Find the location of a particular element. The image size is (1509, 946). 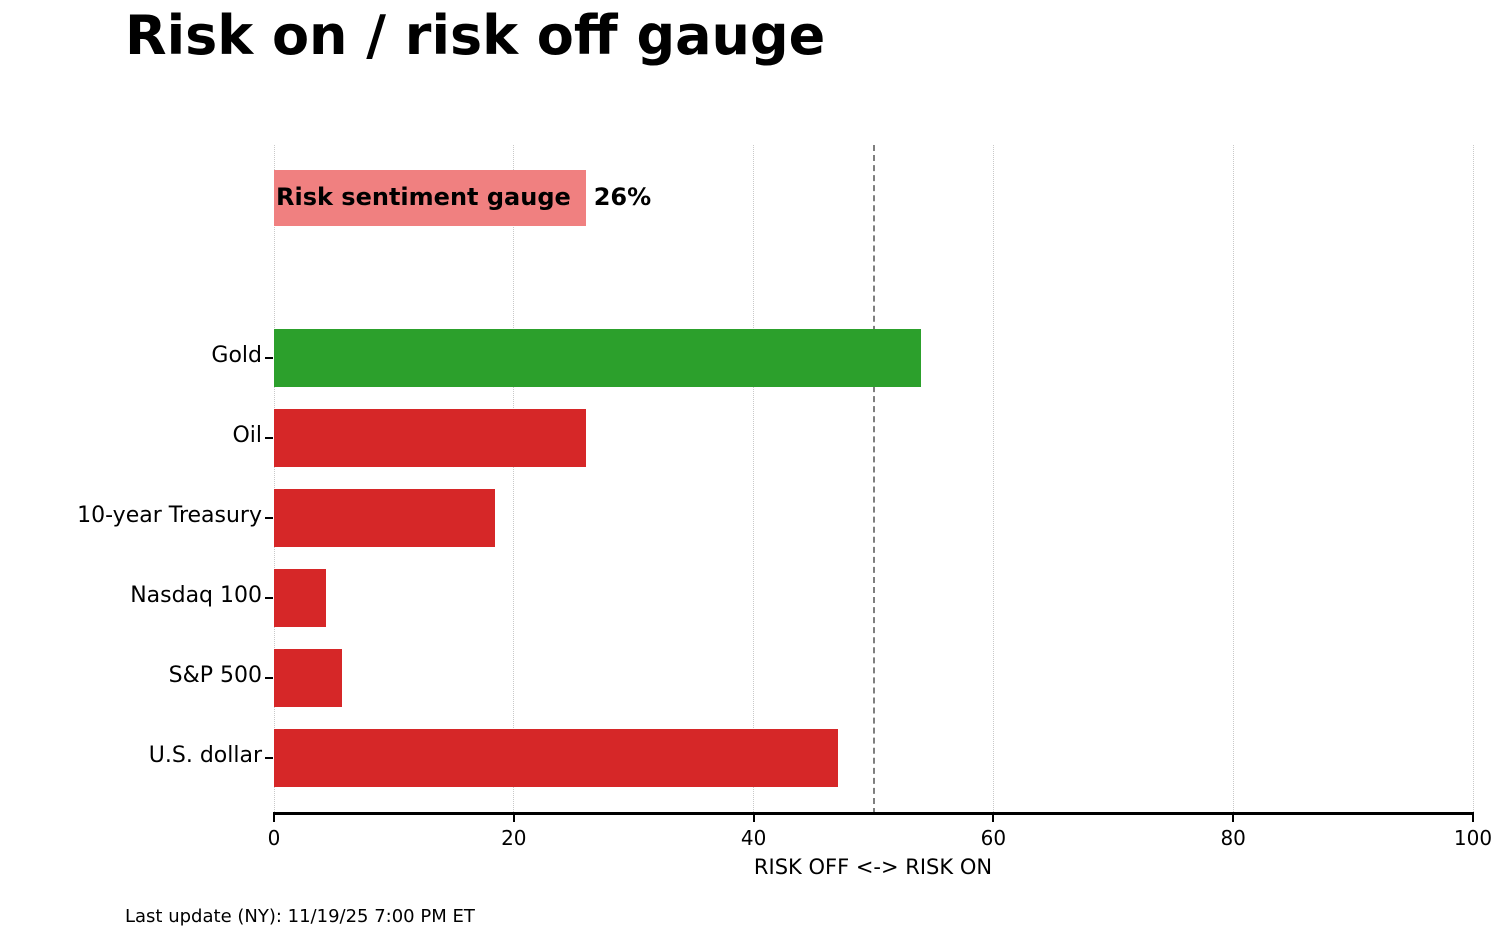

category-label: S&P 500 is located at coordinates (215, 675).